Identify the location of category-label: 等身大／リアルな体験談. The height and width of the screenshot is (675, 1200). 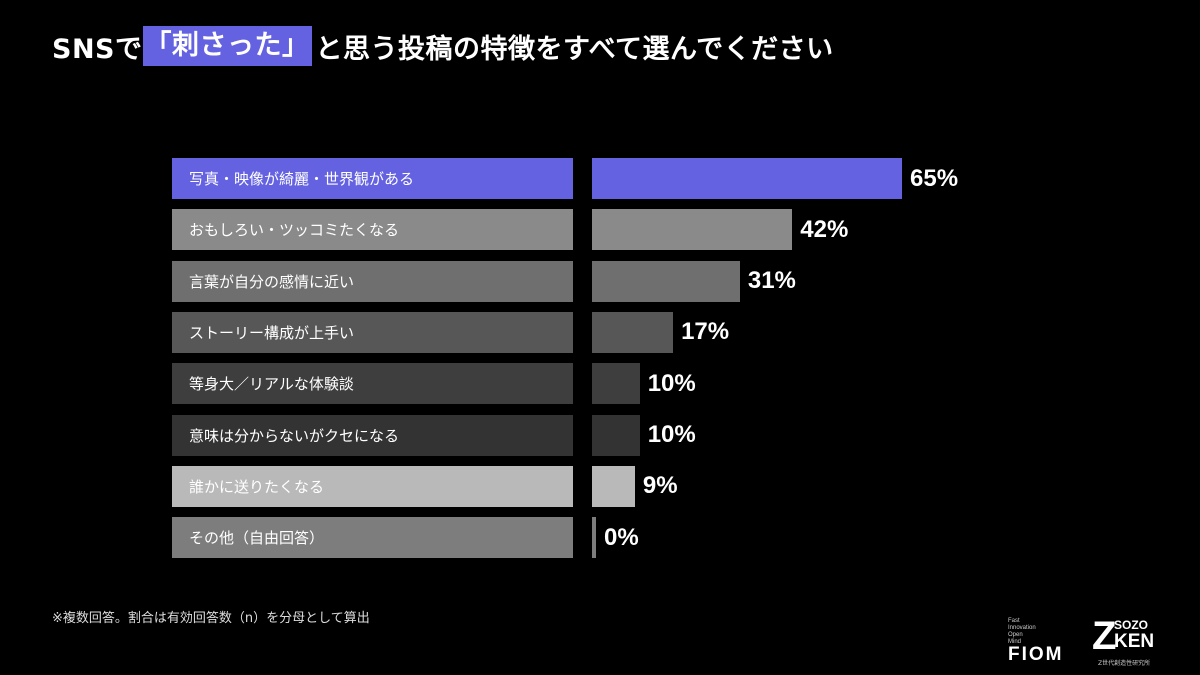
(372, 384).